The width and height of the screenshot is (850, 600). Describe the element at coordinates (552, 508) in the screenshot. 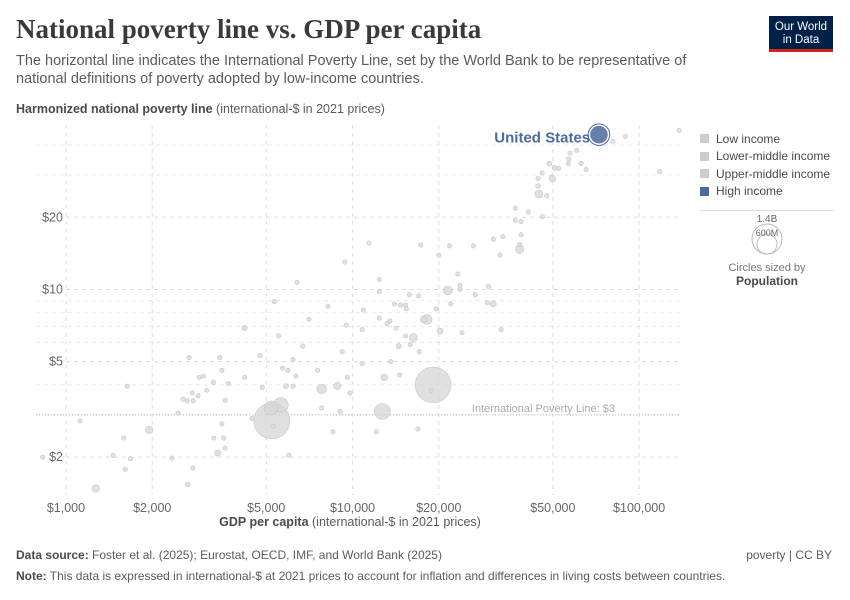

I see `x-tick-label: $50,000` at that location.